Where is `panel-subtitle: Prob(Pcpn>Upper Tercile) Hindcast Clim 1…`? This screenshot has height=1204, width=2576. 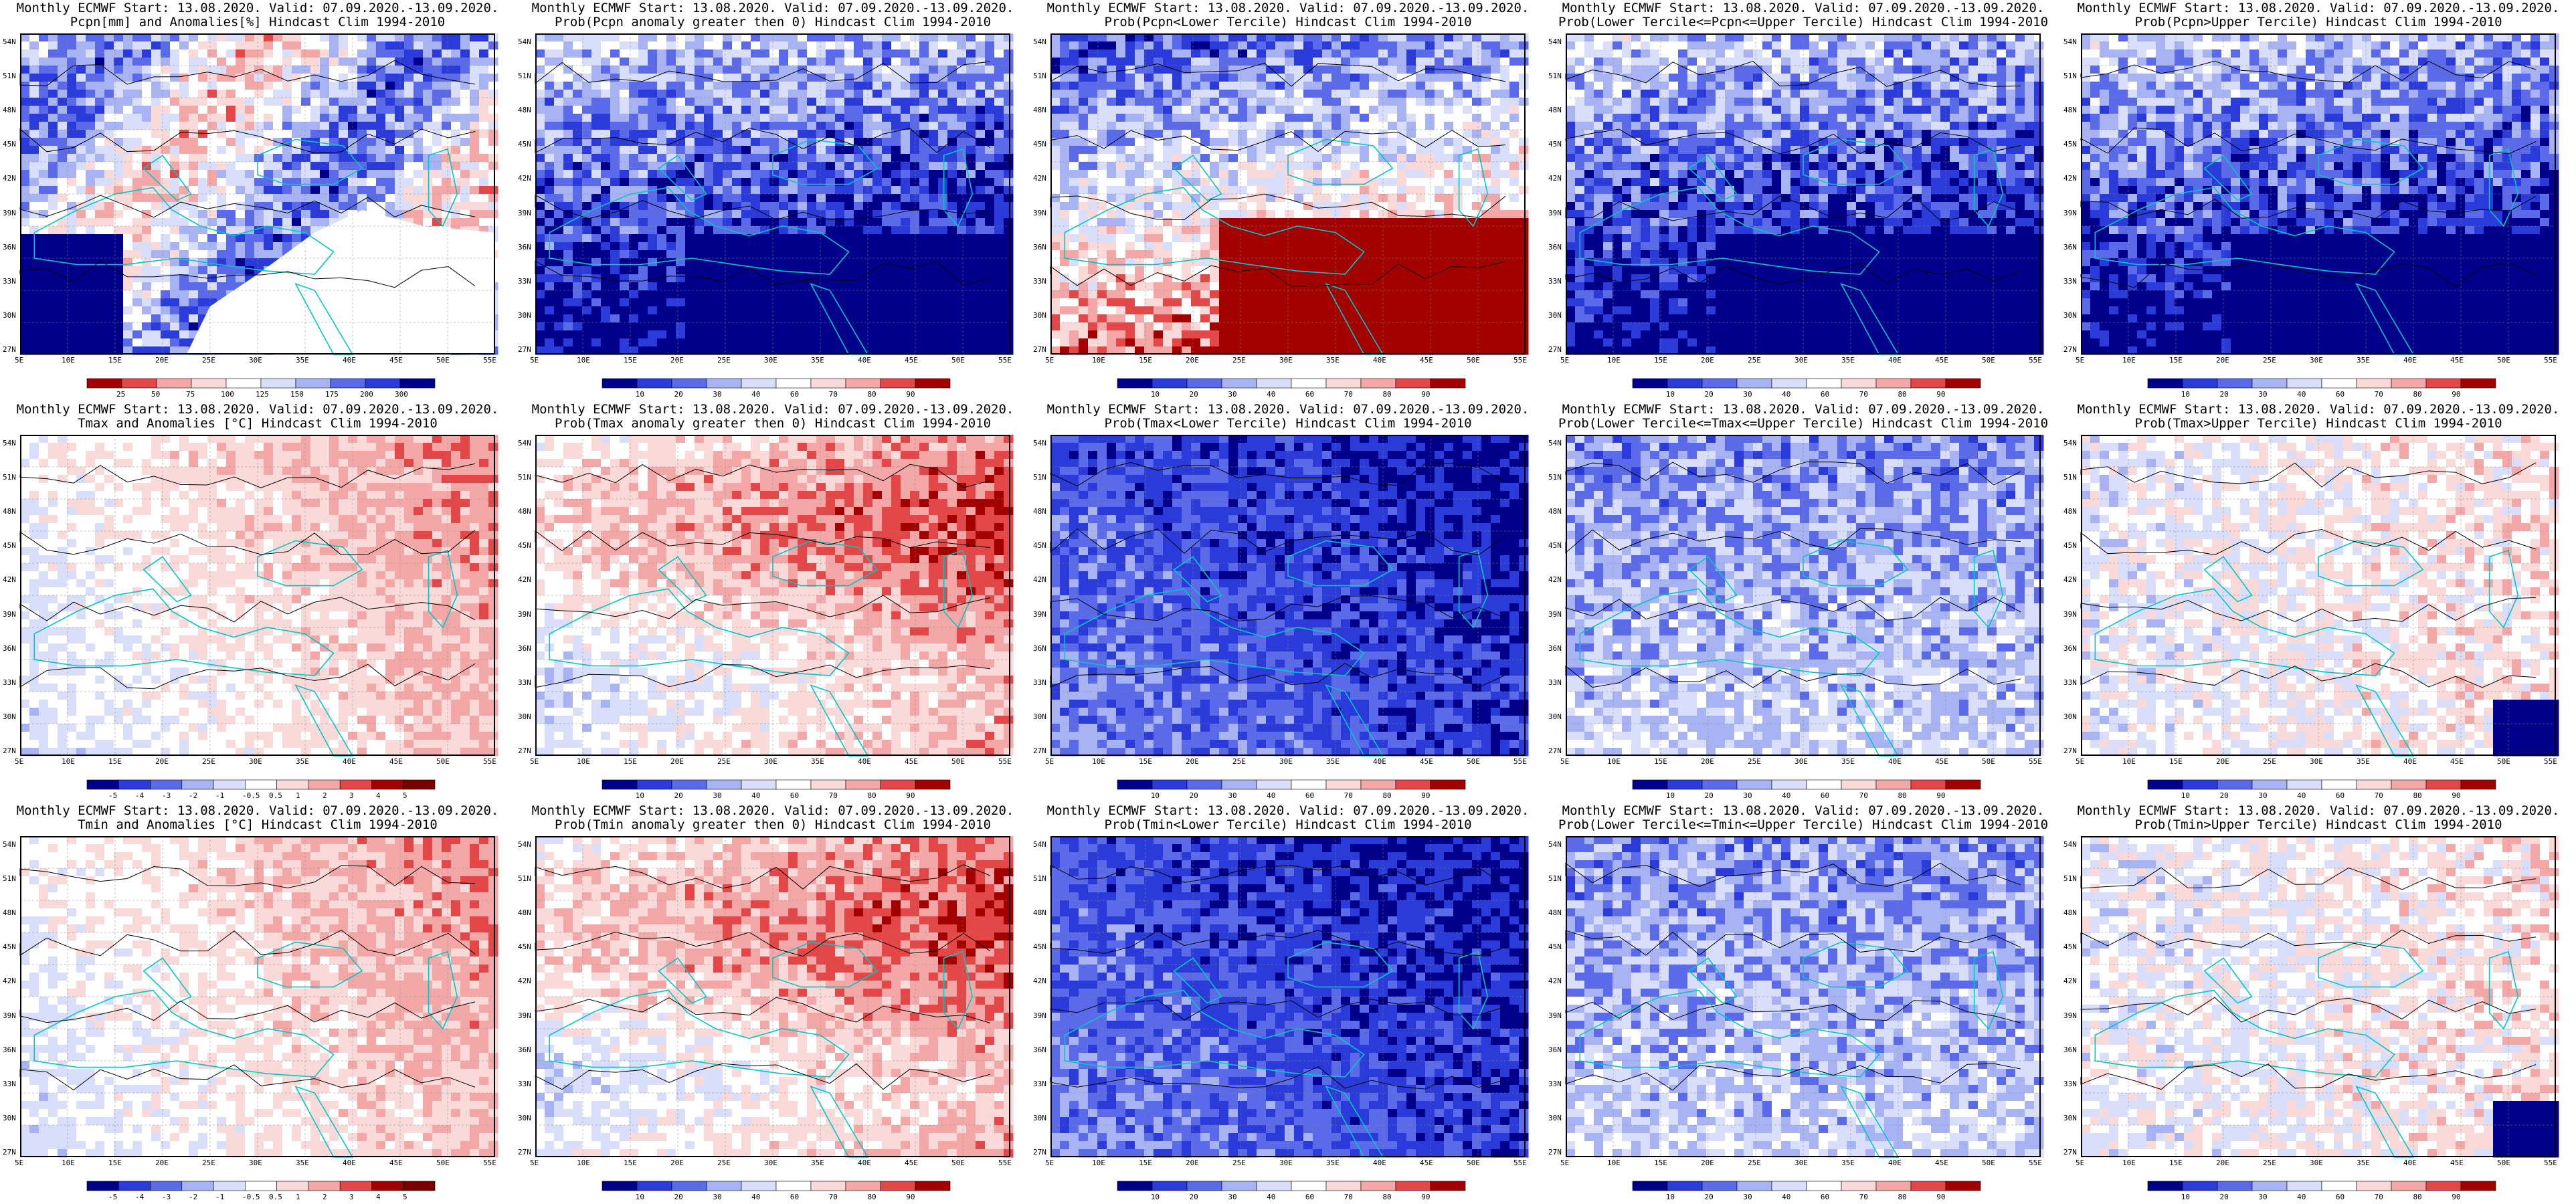
panel-subtitle: Prob(Pcpn>Upper Tercile) Hindcast Clim 1… is located at coordinates (2318, 22).